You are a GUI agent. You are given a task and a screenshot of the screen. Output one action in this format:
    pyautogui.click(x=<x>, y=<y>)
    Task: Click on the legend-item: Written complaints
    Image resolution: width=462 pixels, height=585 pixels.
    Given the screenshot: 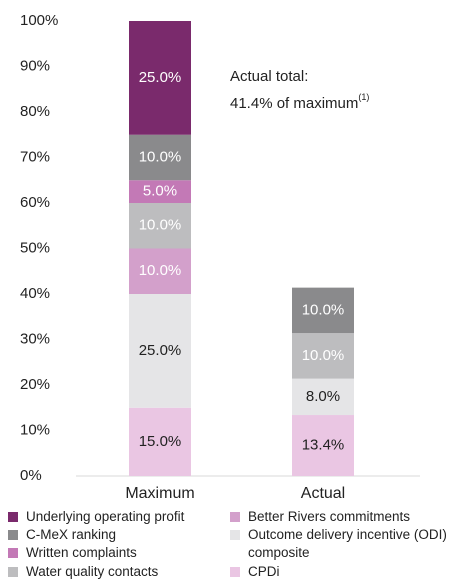 What is the action you would take?
    pyautogui.click(x=72, y=553)
    